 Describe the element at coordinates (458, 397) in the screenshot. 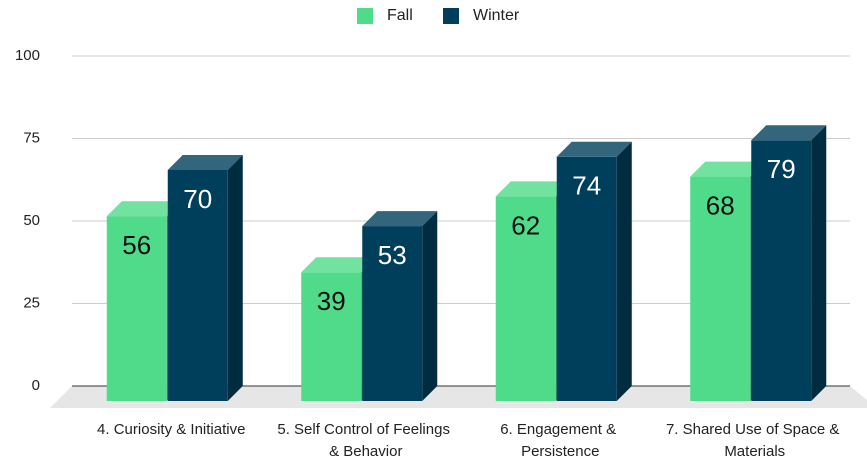

I see `floor` at that location.